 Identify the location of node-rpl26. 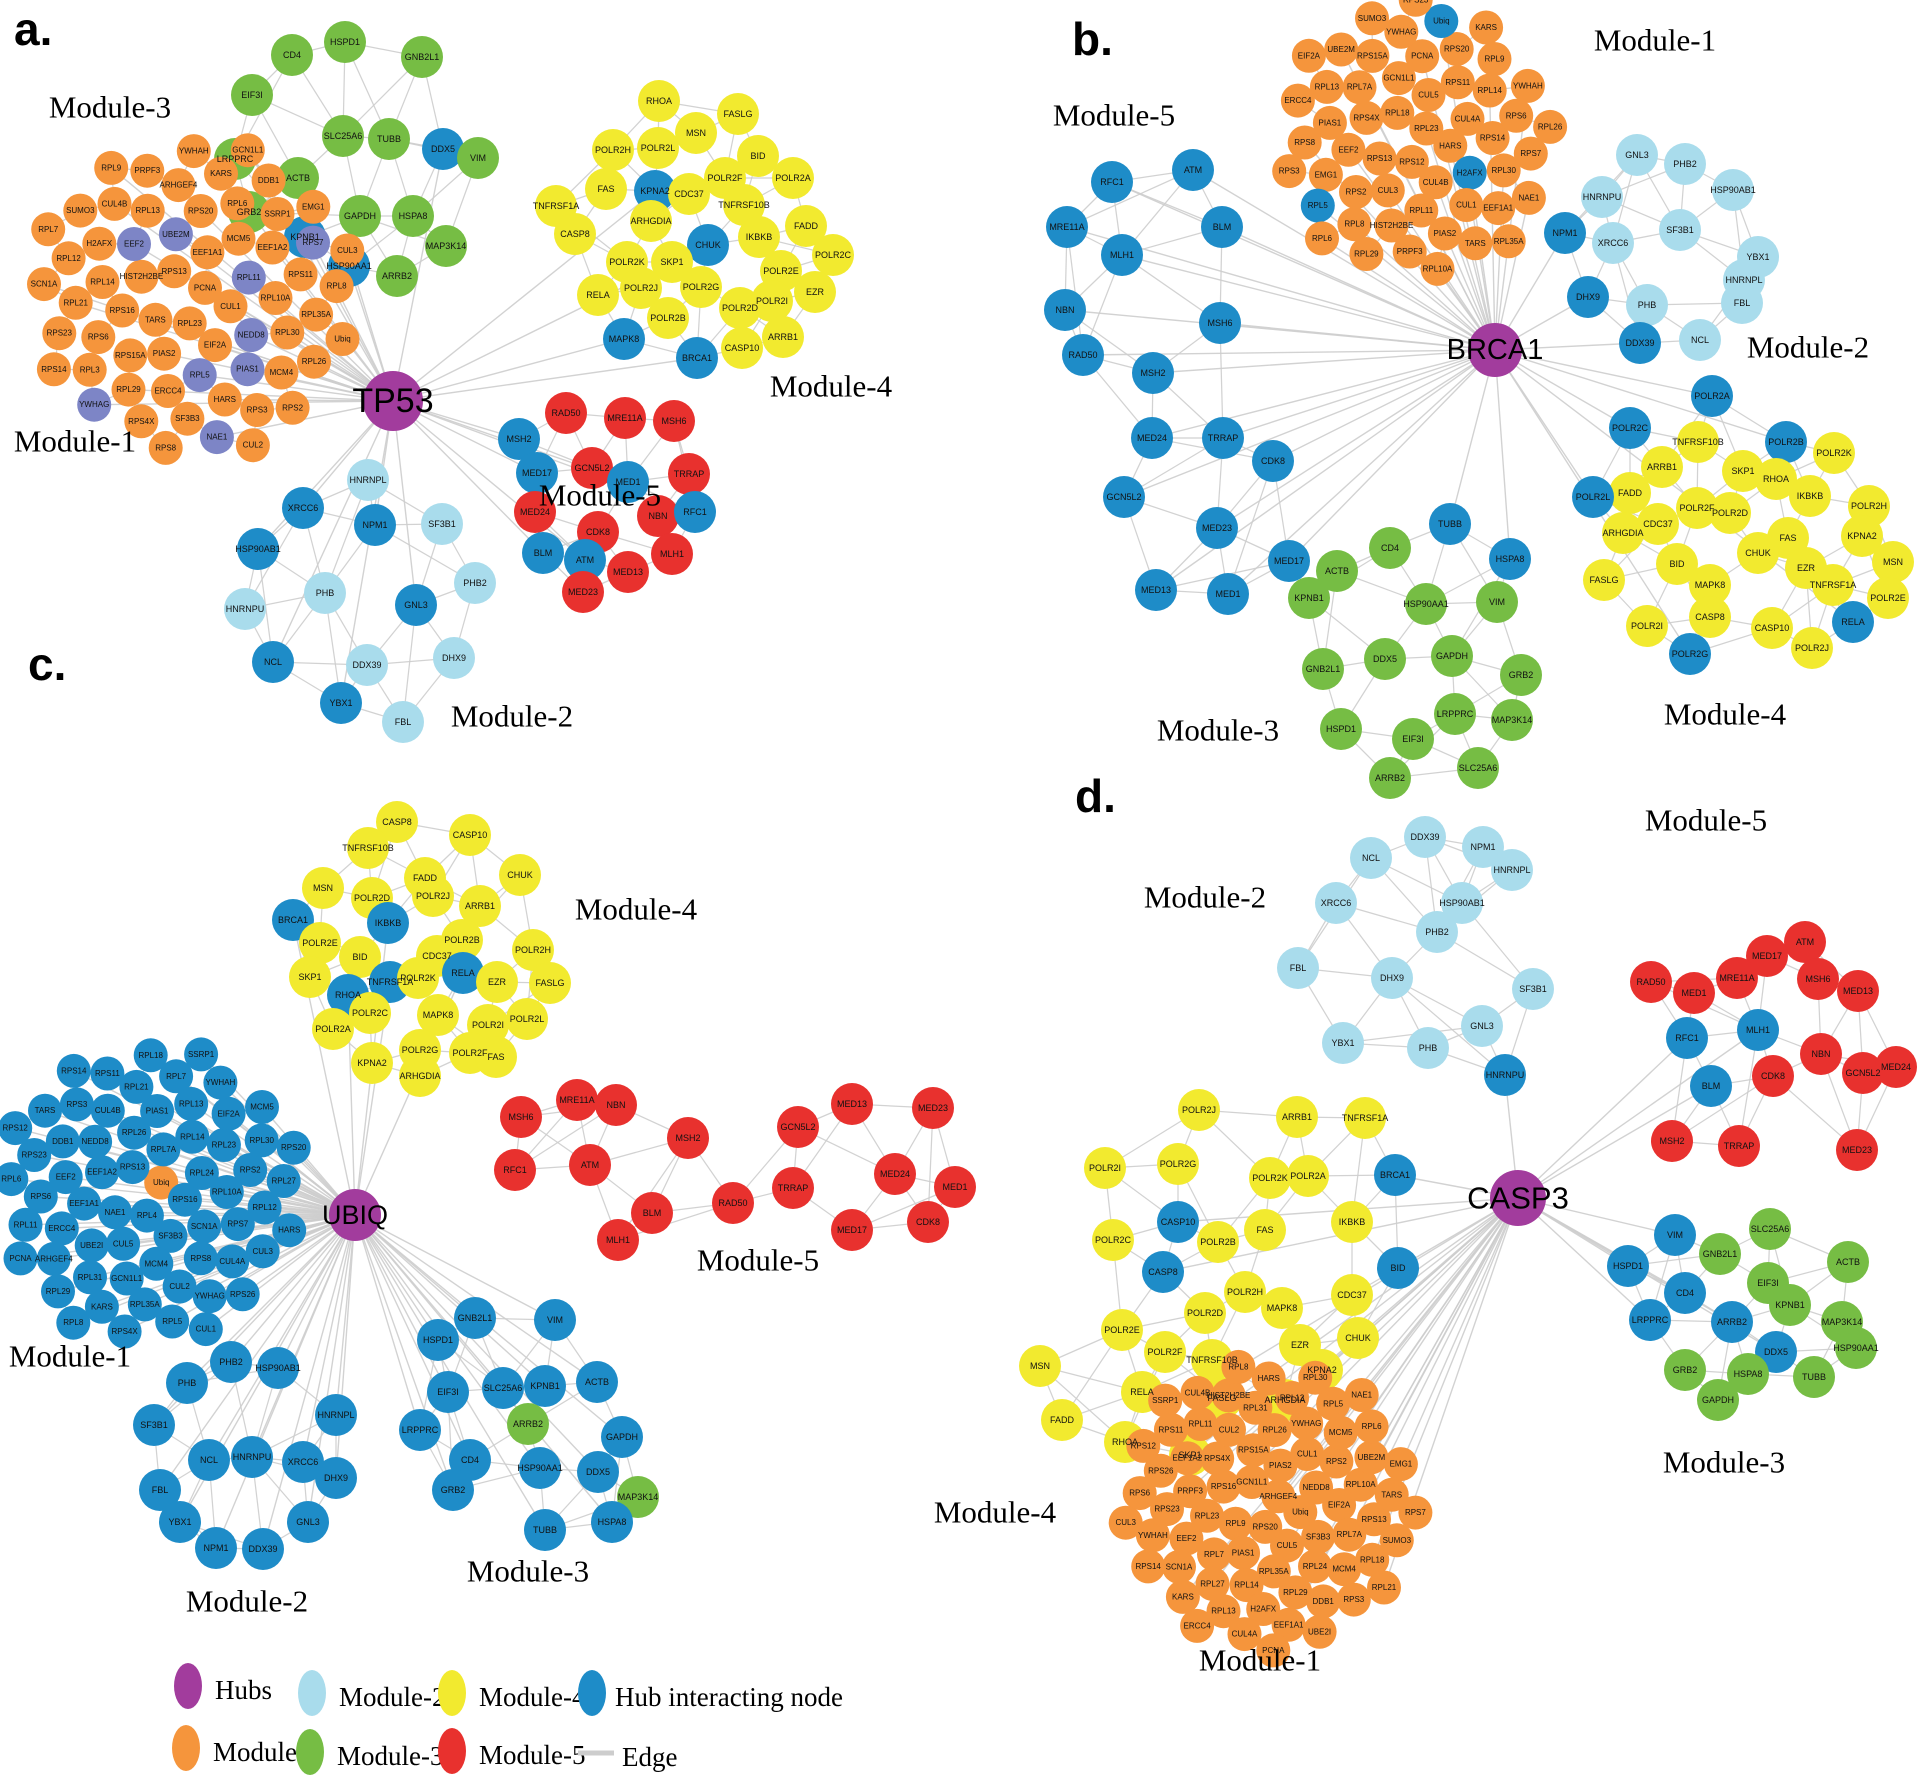
(1274, 1430).